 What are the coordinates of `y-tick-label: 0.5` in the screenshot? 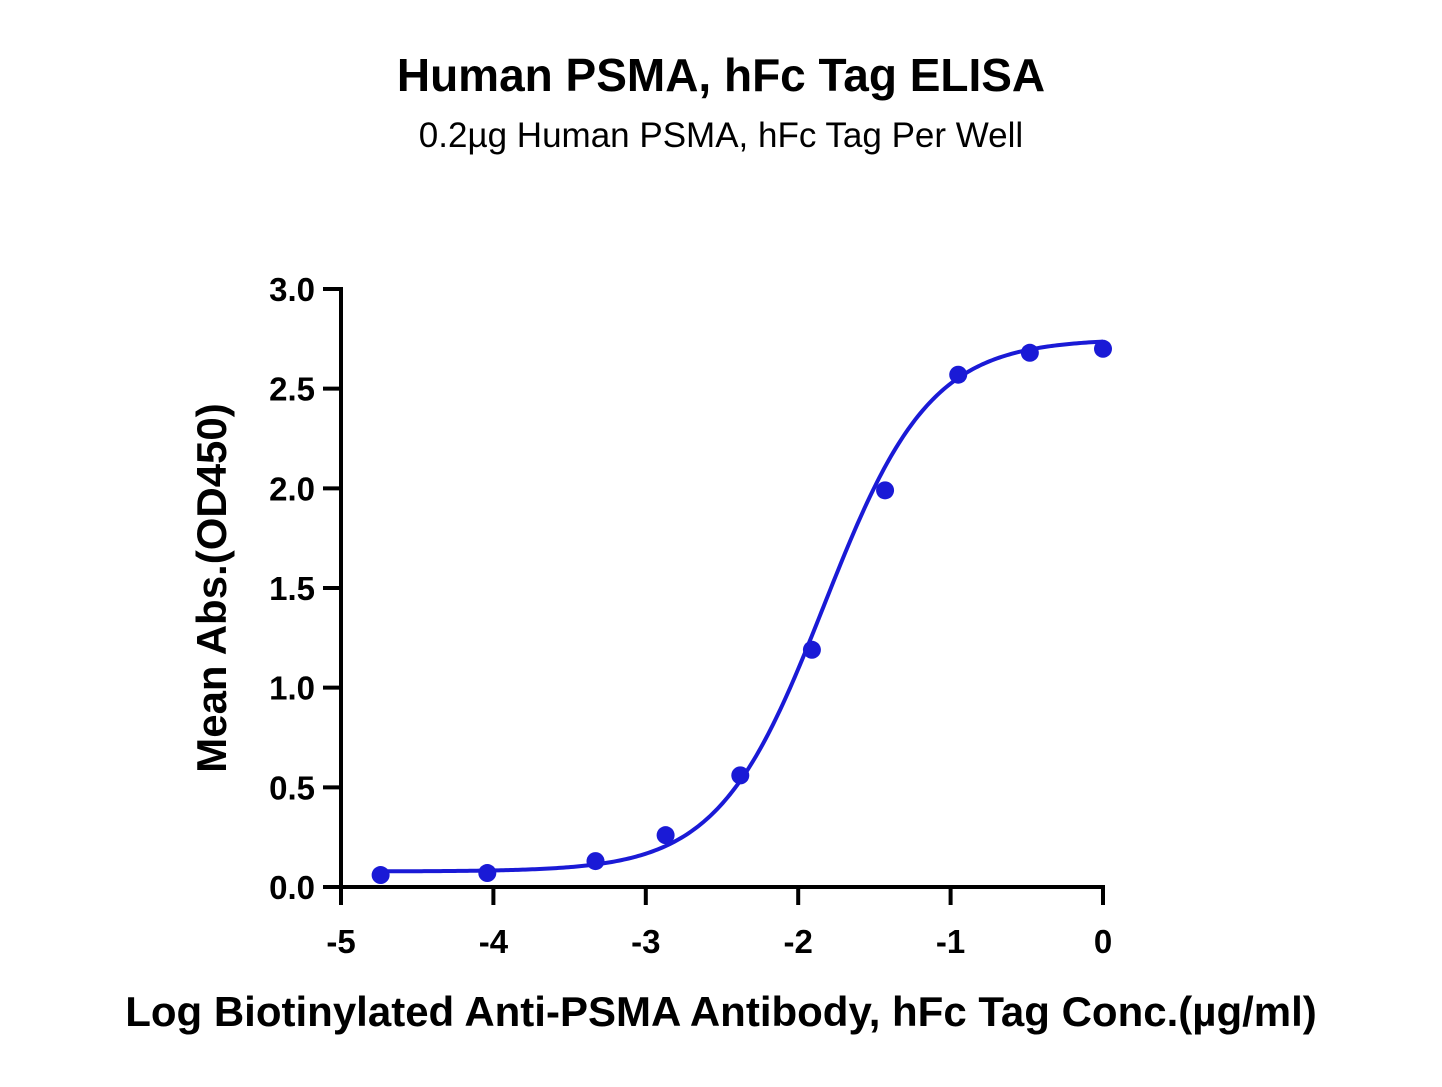 It's located at (292, 787).